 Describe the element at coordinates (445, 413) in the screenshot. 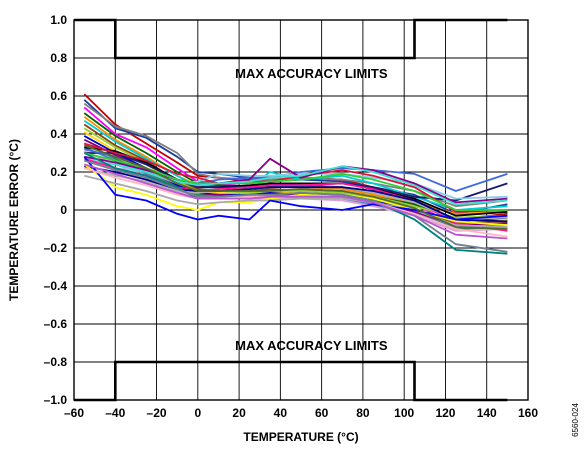

I see `x-tick-label: 120` at that location.